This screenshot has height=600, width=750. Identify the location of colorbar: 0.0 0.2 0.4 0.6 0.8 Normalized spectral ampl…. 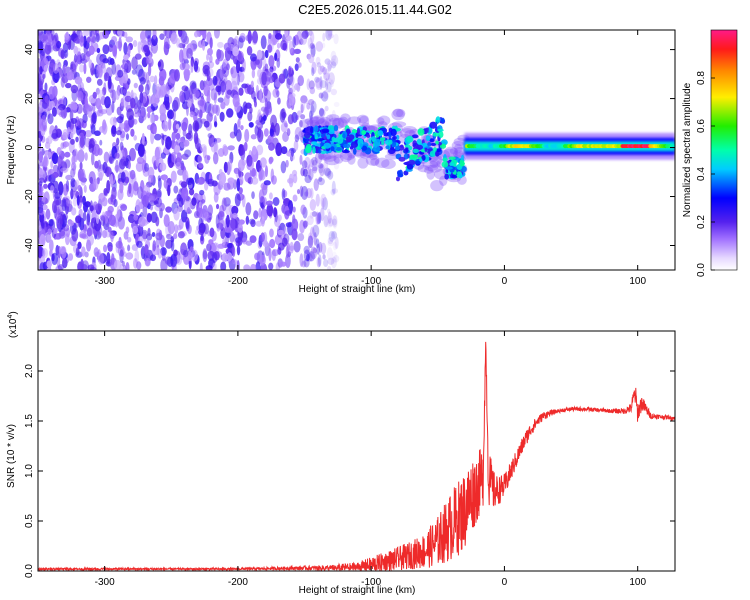
(710, 153).